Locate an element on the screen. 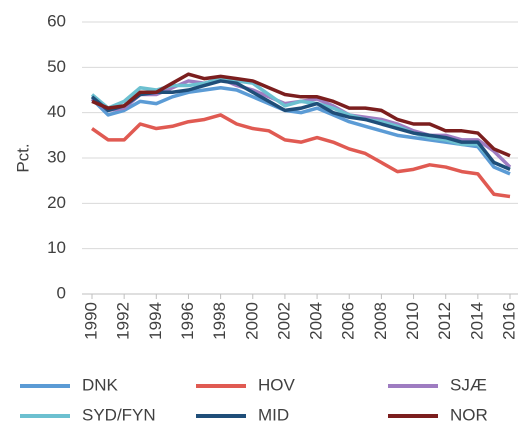 Image resolution: width=521 pixels, height=433 pixels. y-tick-label: 30 is located at coordinates (56, 156).